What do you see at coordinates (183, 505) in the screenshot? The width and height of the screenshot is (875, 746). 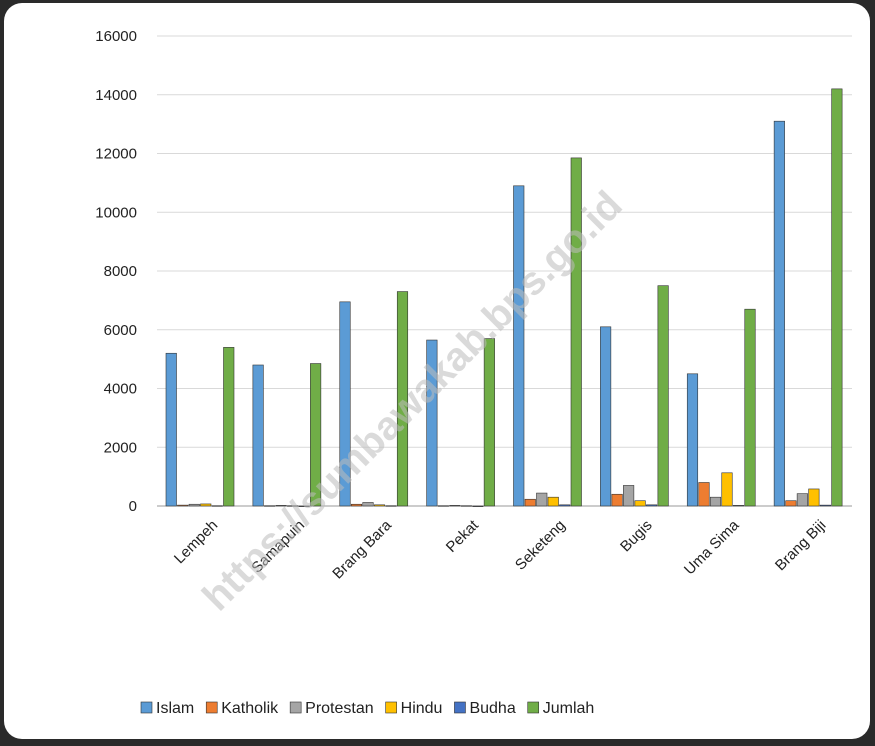 I see `bar-katholik-lempeh` at bounding box center [183, 505].